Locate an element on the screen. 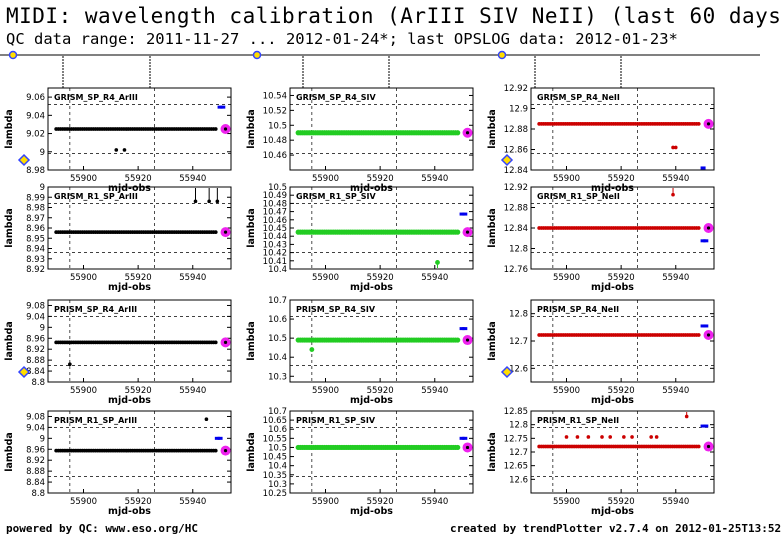  y-tick-label: 12.8 is located at coordinates (518, 315).